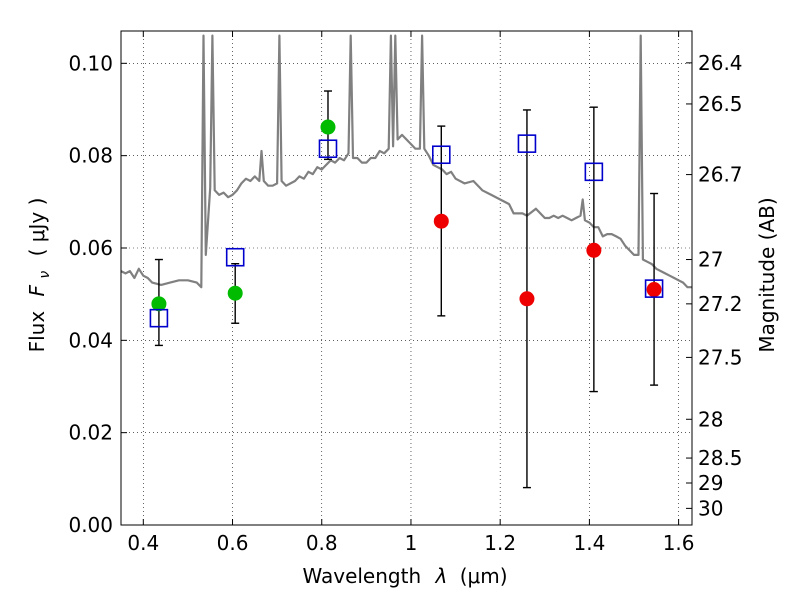 This screenshot has width=800, height=600. Describe the element at coordinates (90, 525) in the screenshot. I see `y-tick-label: 0.00` at that location.